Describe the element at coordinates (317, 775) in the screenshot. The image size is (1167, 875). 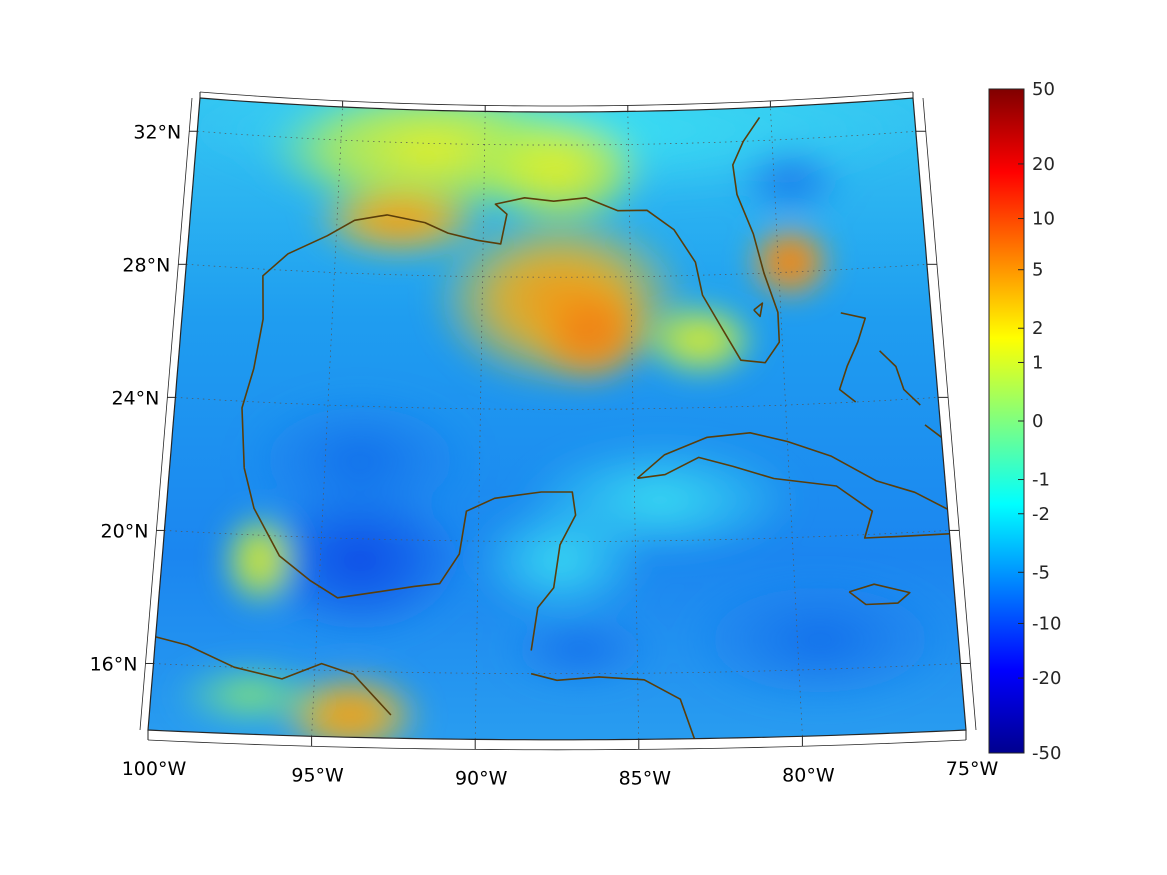
I see `longitude-label: 95°W` at that location.